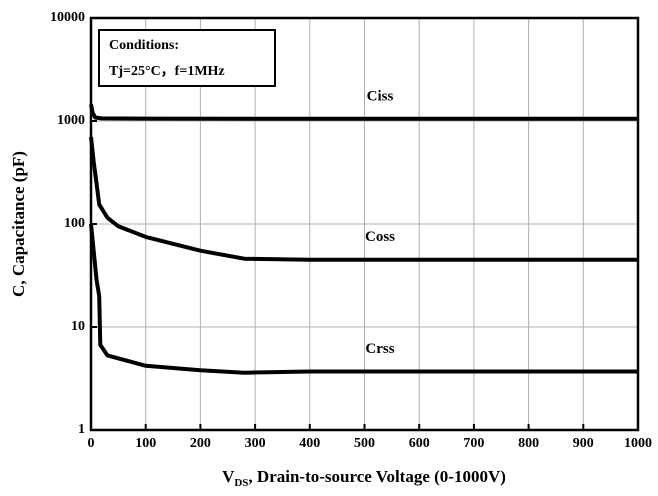 The image size is (658, 496). Describe the element at coordinates (376, 476) in the screenshot. I see `x-axis-label-part: , Drain-to-source Voltage (0-1000V)` at that location.